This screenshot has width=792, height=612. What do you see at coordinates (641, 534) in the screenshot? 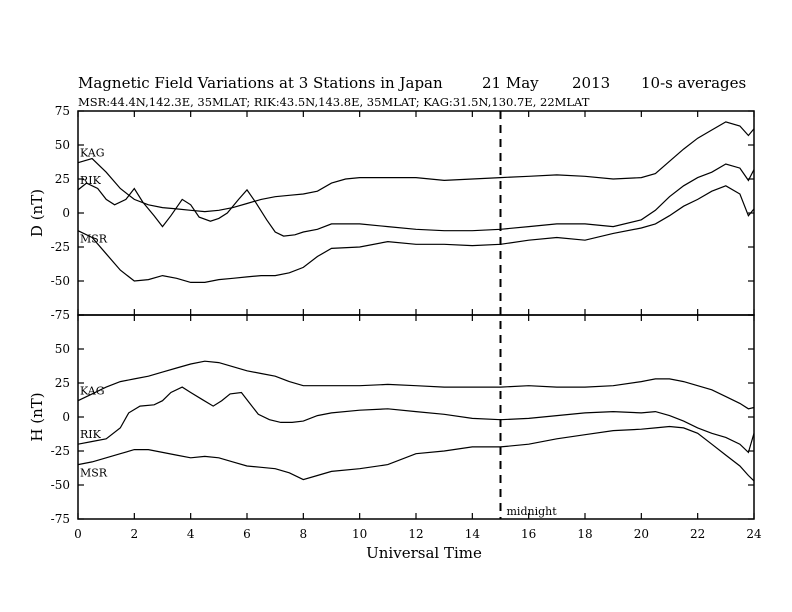
I see `xtick-label: 20` at bounding box center [641, 534].